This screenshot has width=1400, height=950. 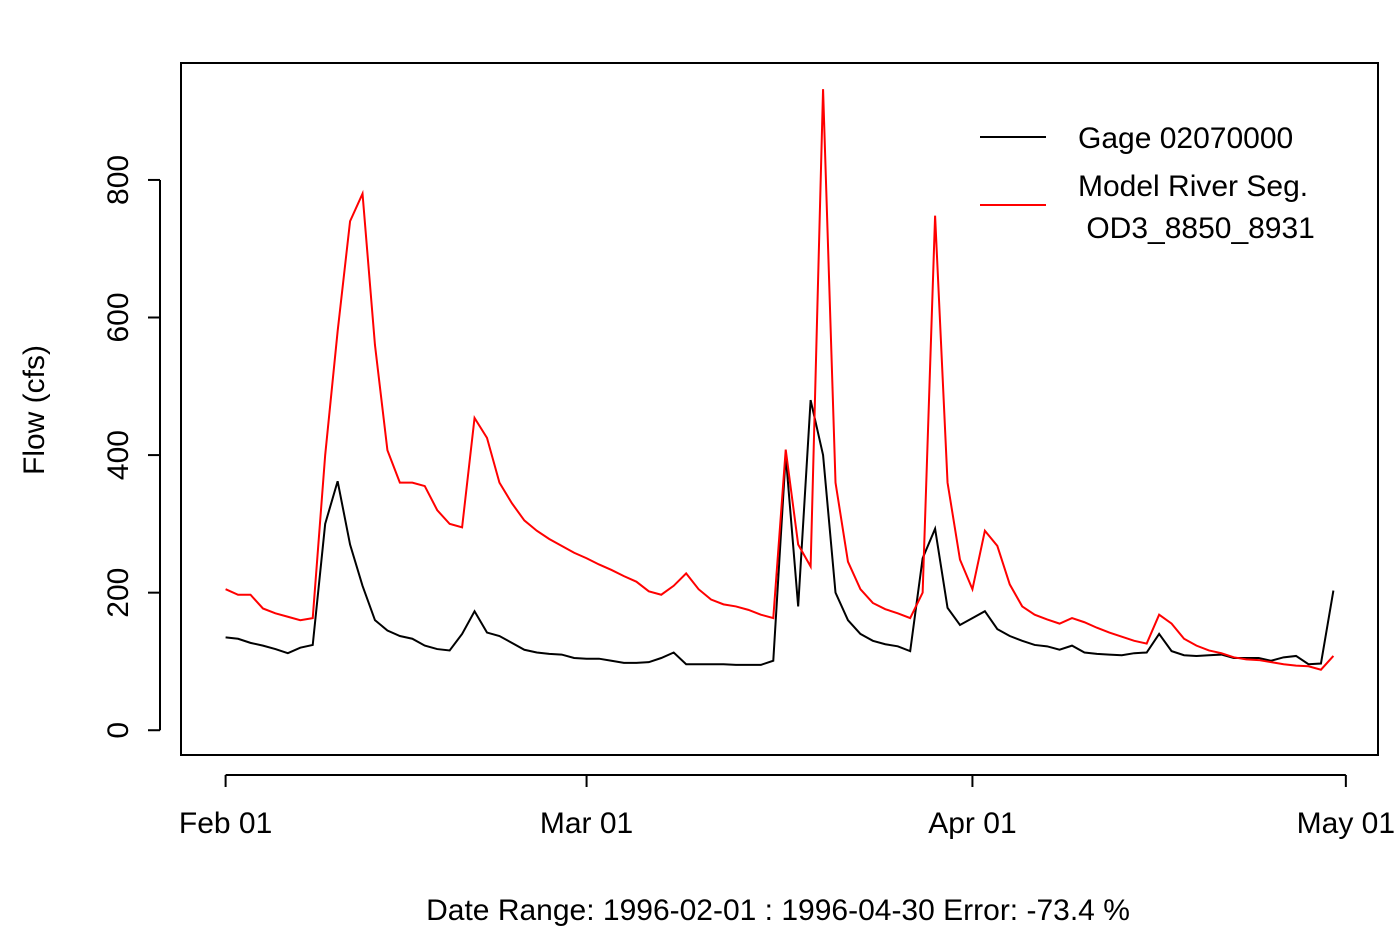 What do you see at coordinates (118, 730) in the screenshot?
I see `y-tick-label: 0` at bounding box center [118, 730].